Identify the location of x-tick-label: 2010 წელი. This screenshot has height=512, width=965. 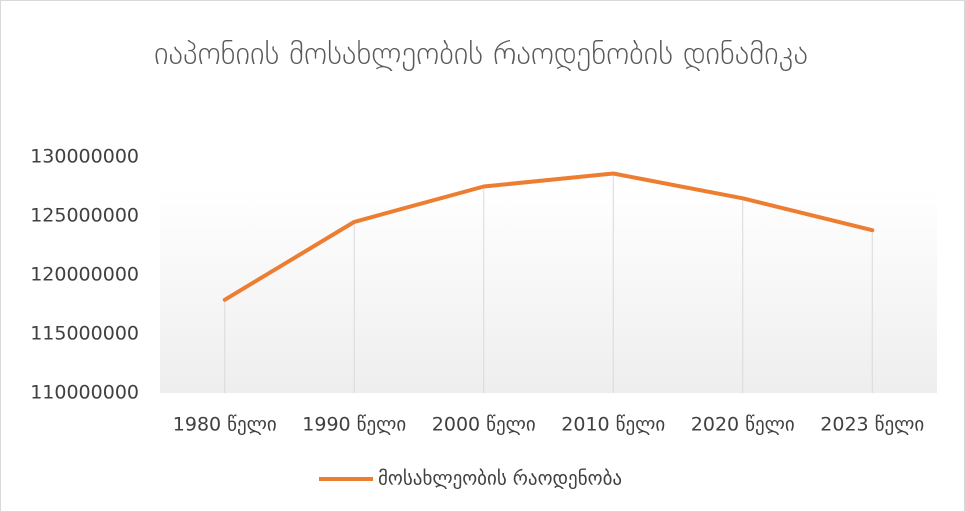
(613, 425).